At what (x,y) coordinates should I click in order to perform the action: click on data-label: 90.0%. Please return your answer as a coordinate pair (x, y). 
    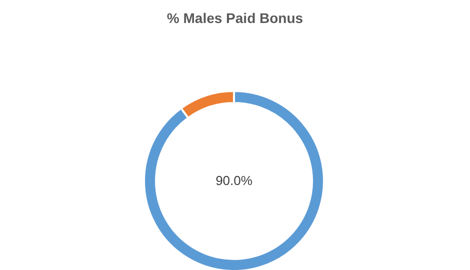
    Looking at the image, I should click on (234, 180).